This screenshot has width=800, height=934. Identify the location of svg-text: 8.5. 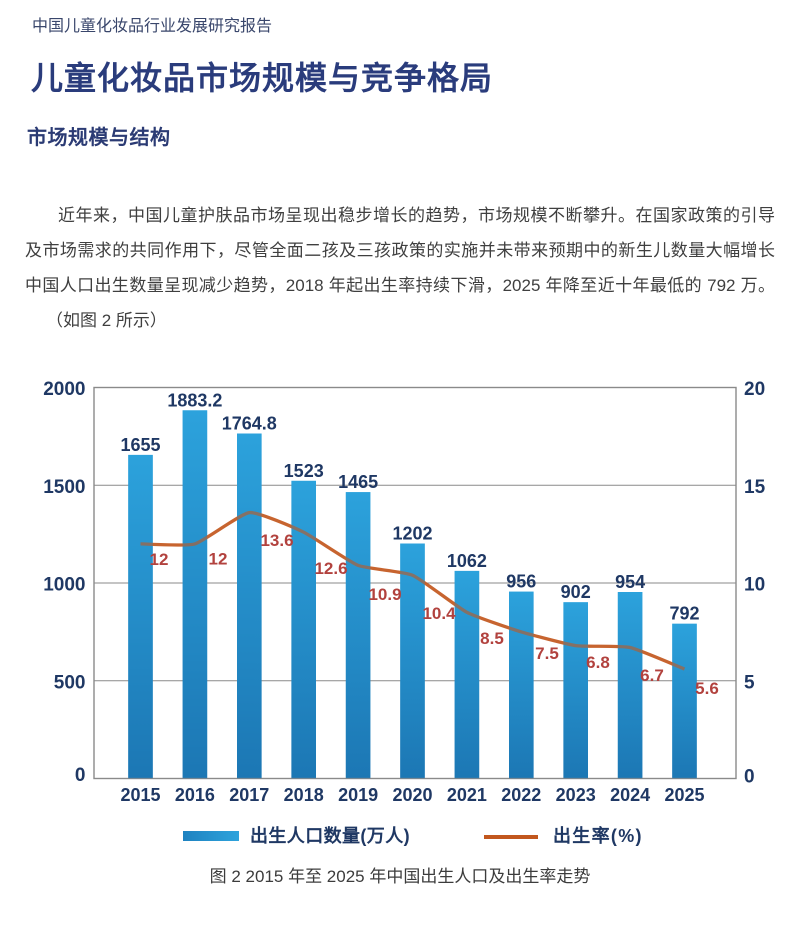
(492, 638).